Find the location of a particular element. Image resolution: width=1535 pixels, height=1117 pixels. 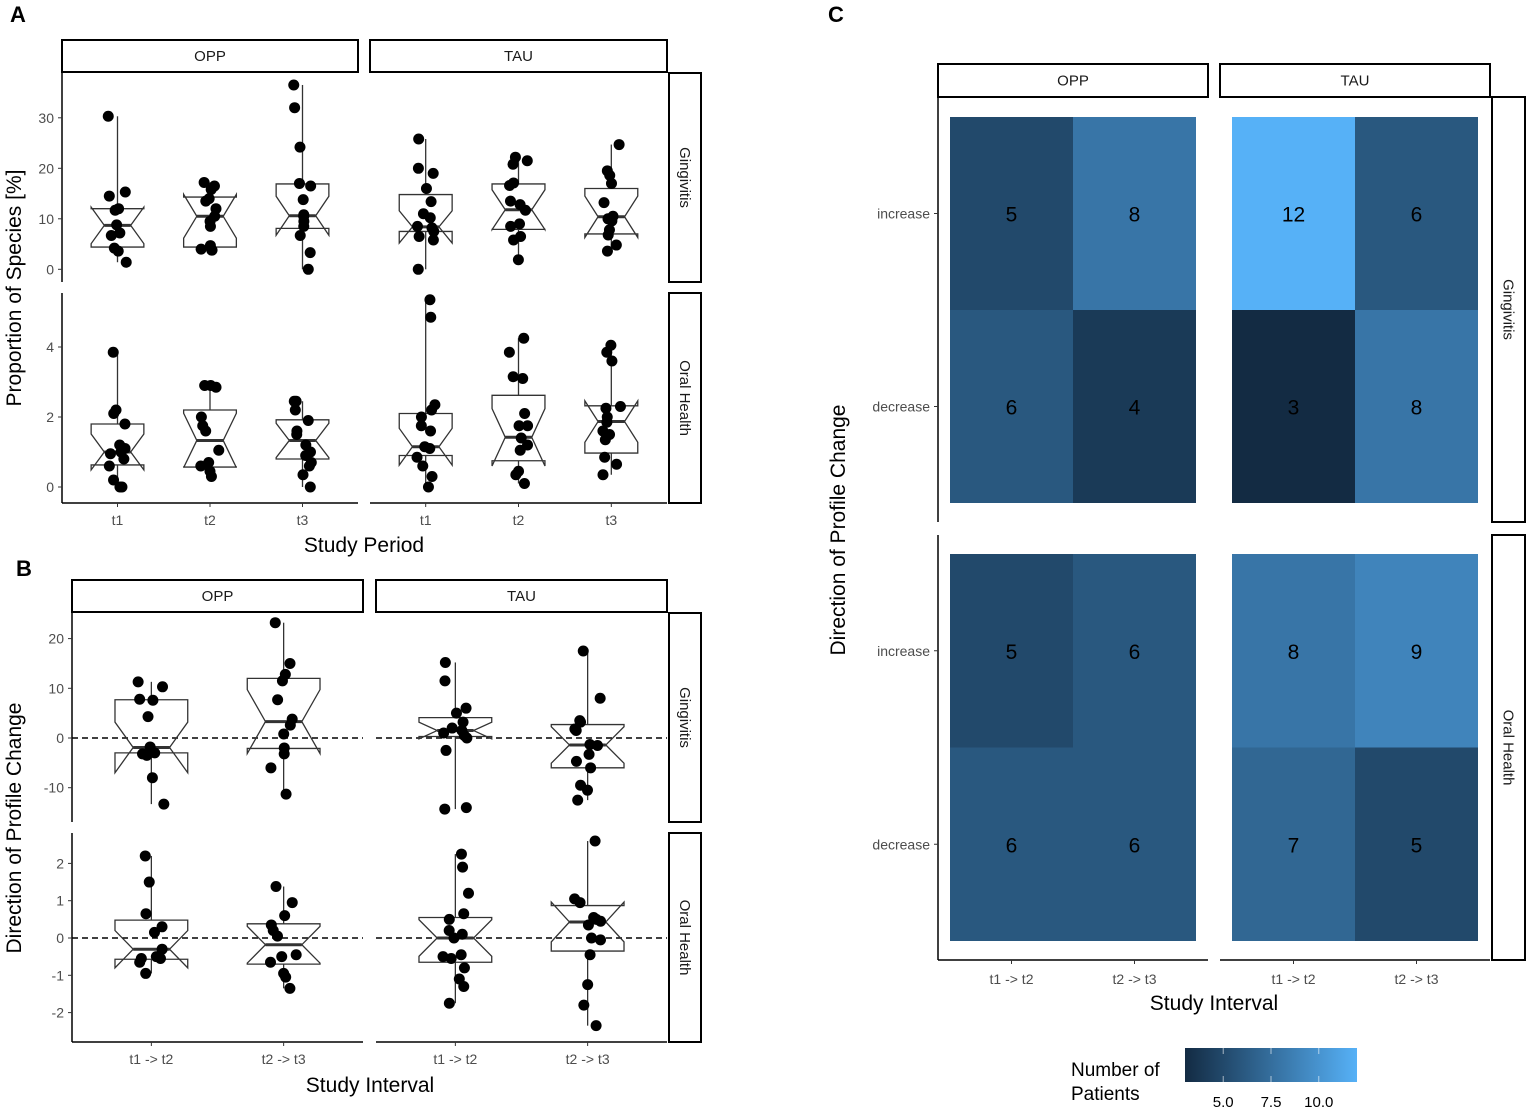

panel-c-opp-gingivitis: increase 5 8 decrease 6 4 is located at coordinates (1034, 309).